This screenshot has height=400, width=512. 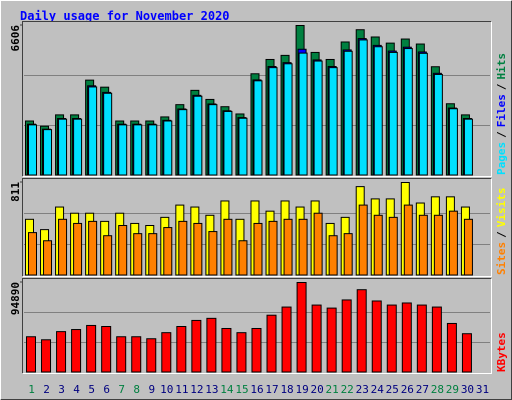 What do you see at coordinates (181, 389) in the screenshot?
I see `x-tick-label: 11` at bounding box center [181, 389].